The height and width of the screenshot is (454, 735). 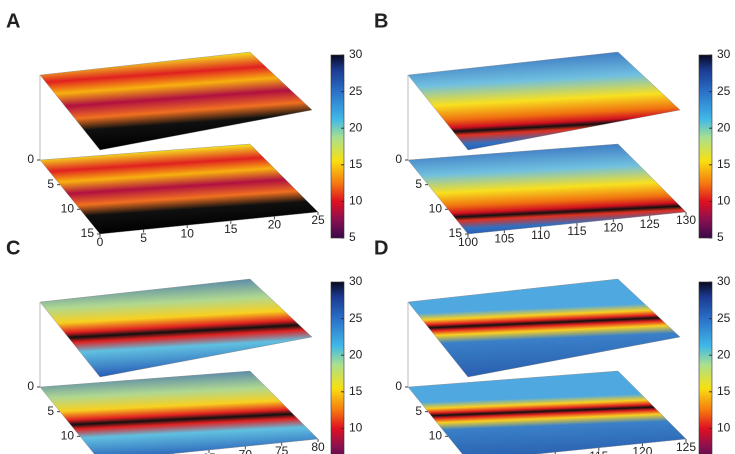 I want to click on x-tick-label: 10, so click(x=188, y=233).